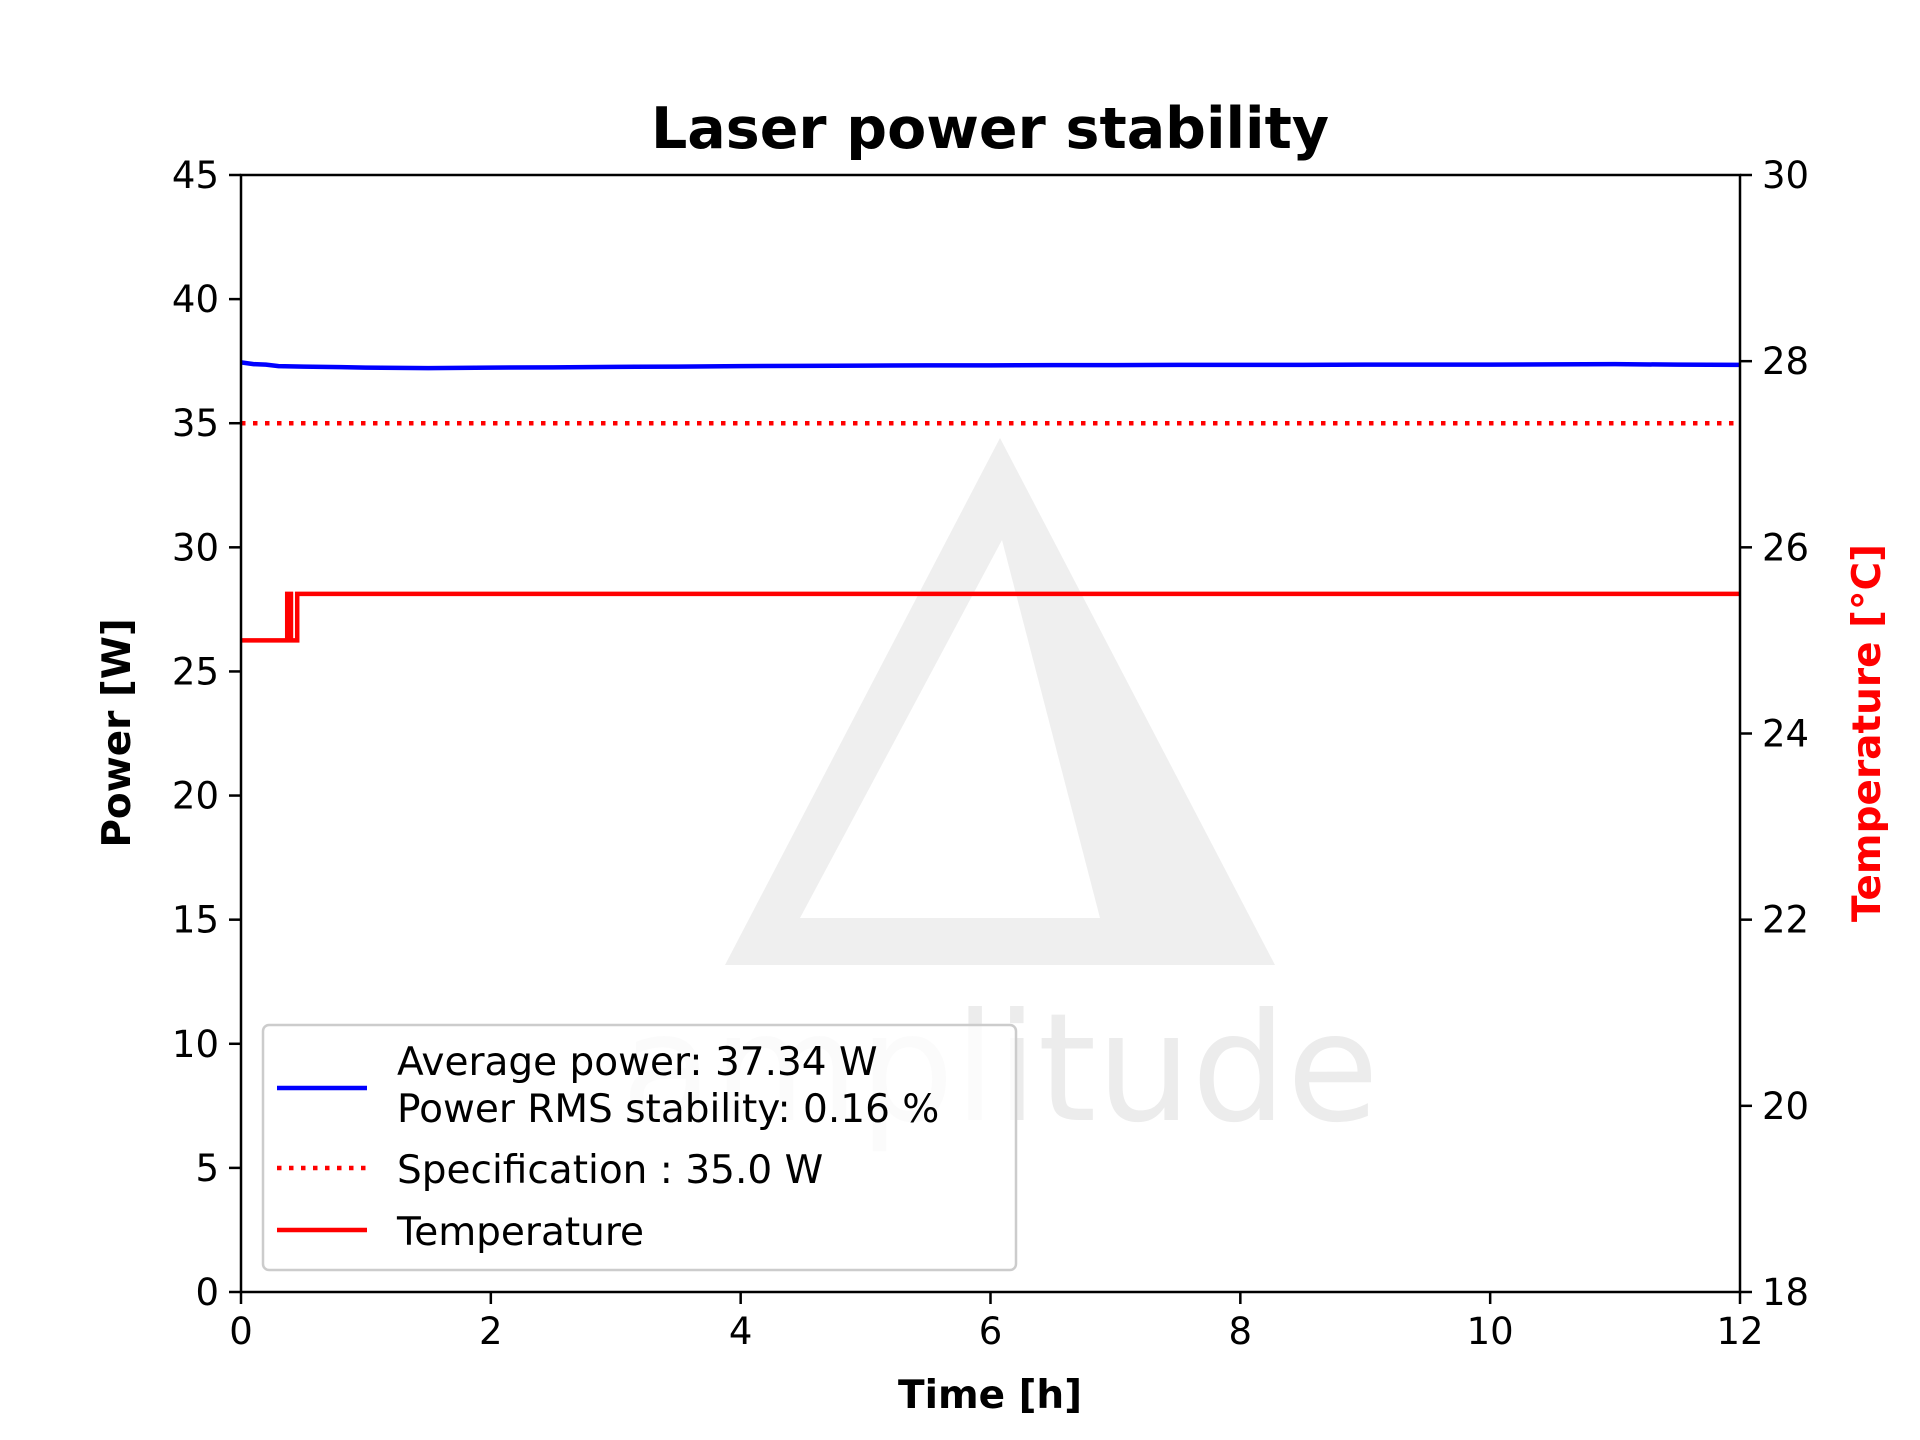  I want to click on y-tick-label: 35, so click(195, 423).